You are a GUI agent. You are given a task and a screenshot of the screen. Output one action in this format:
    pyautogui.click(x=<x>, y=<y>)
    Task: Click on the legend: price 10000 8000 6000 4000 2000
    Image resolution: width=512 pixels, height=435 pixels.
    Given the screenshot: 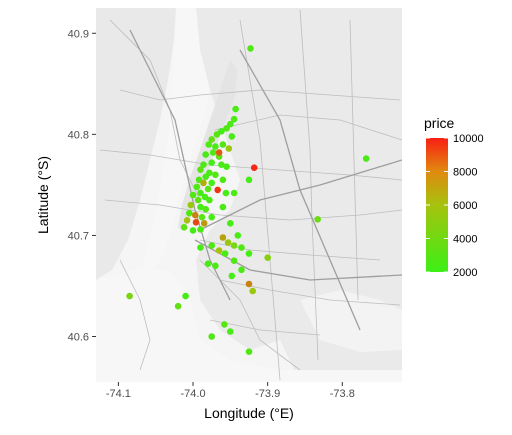 What is the action you would take?
    pyautogui.click(x=454, y=197)
    